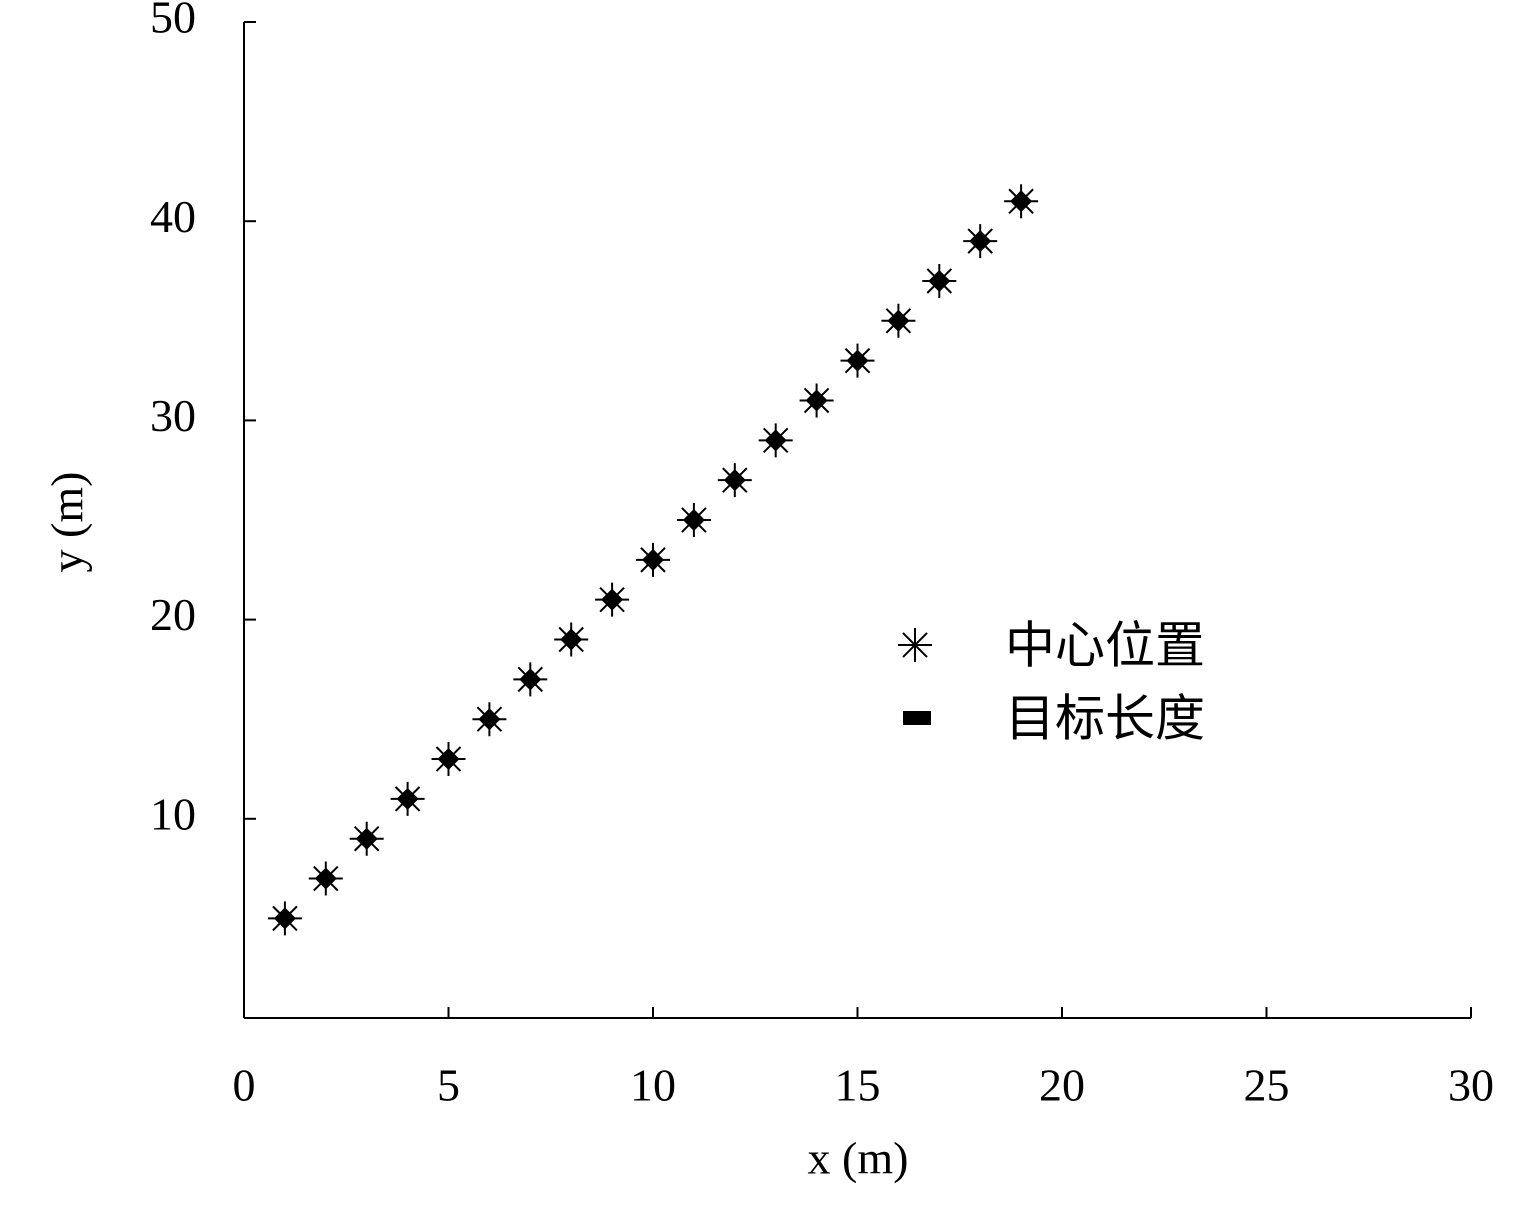 The width and height of the screenshot is (1535, 1209). What do you see at coordinates (858, 1158) in the screenshot?
I see `x-axis-label: x (m)` at bounding box center [858, 1158].